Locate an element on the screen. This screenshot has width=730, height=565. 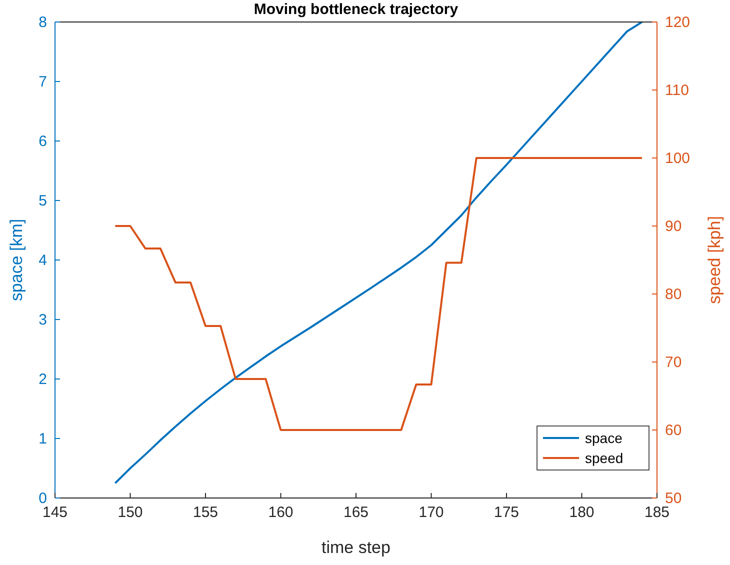
x-tick-label: 185 is located at coordinates (657, 512).